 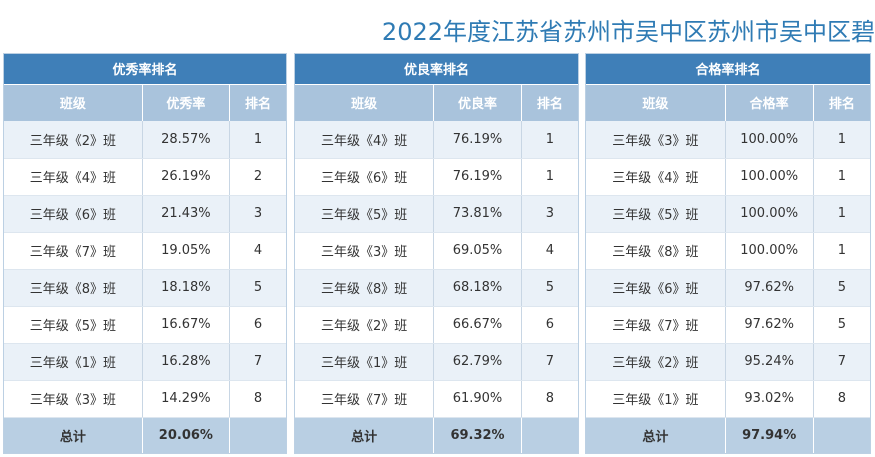 I want to click on table-row: 三年级《1》班 62.79% 7, so click(x=436, y=362).